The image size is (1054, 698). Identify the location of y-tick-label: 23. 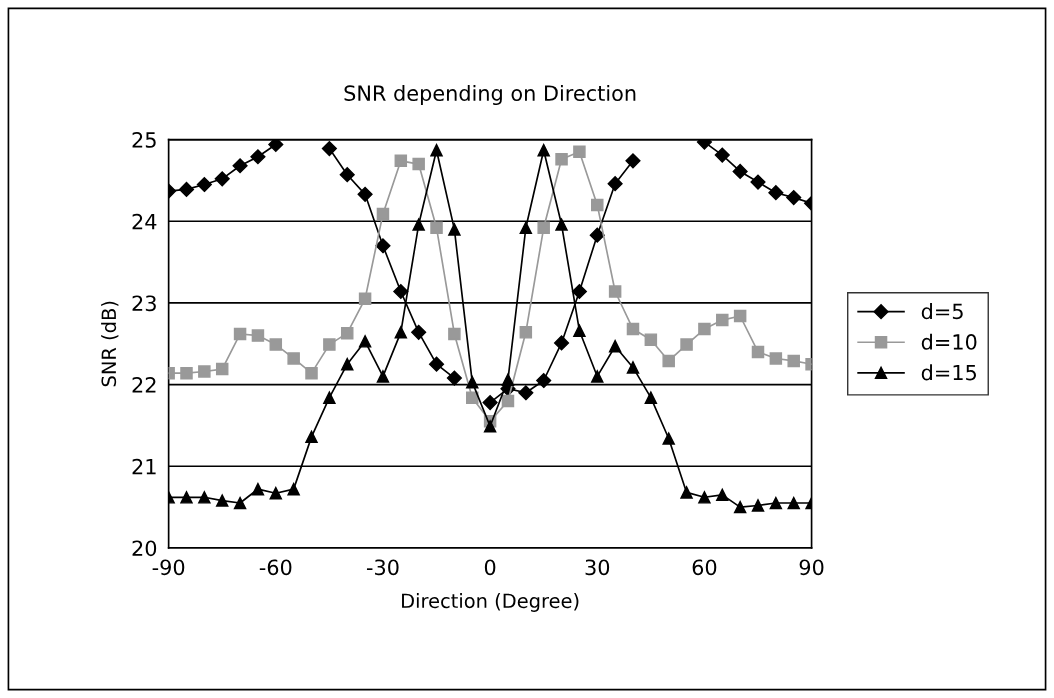
(144, 303).